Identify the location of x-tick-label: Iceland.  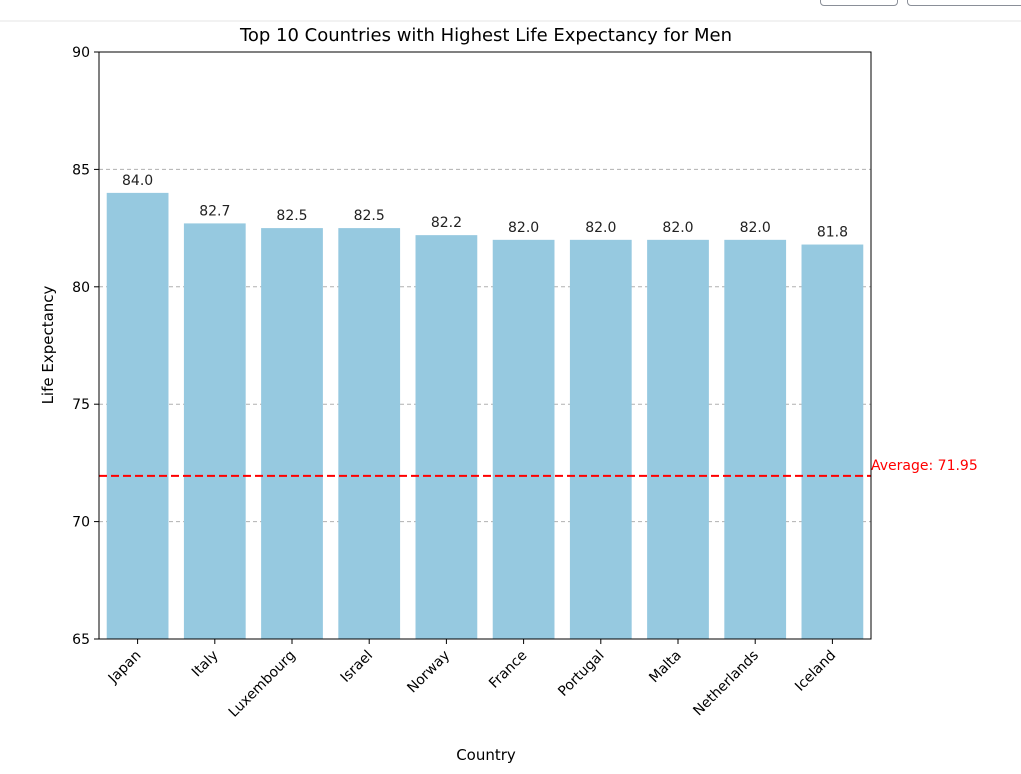
(815, 671).